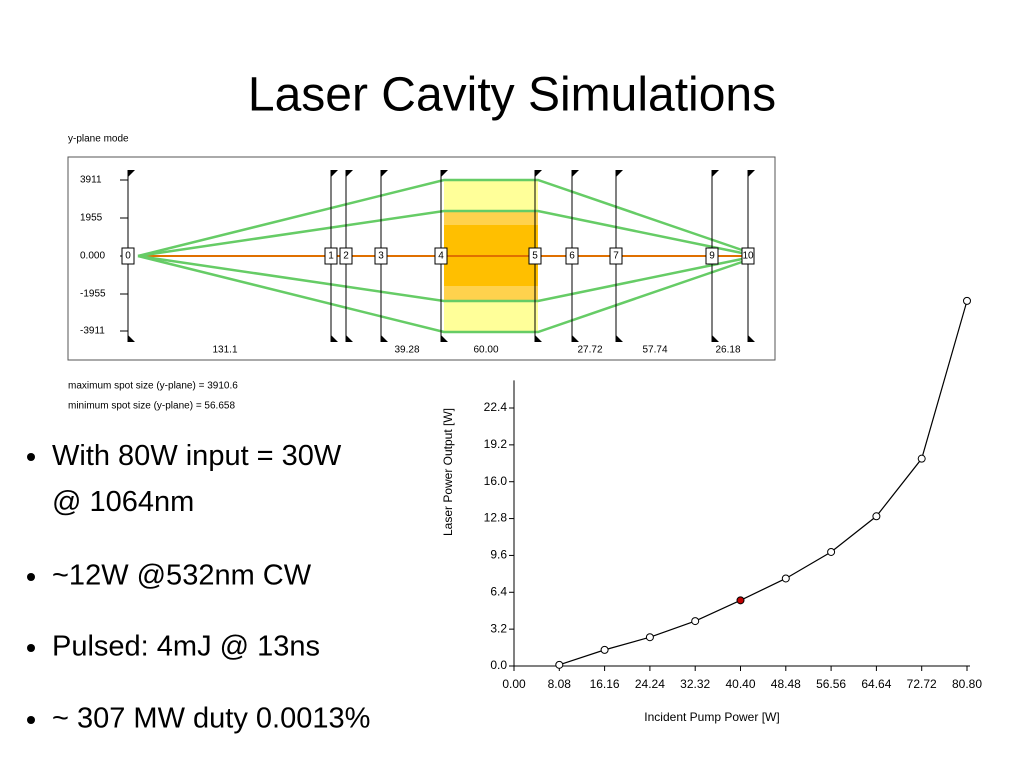  Describe the element at coordinates (92, 331) in the screenshot. I see `cavity-tick-label: -3911` at that location.